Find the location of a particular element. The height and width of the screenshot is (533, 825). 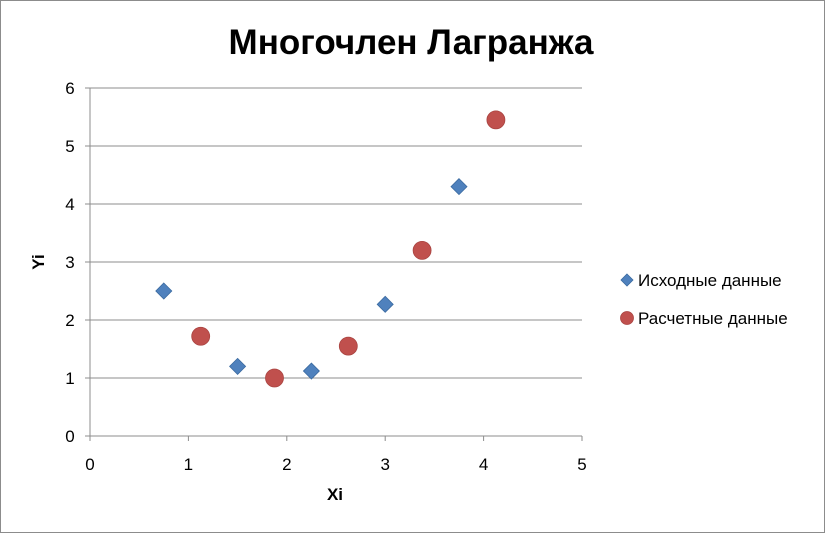

x-tick-label-4: 4 is located at coordinates (483, 464).